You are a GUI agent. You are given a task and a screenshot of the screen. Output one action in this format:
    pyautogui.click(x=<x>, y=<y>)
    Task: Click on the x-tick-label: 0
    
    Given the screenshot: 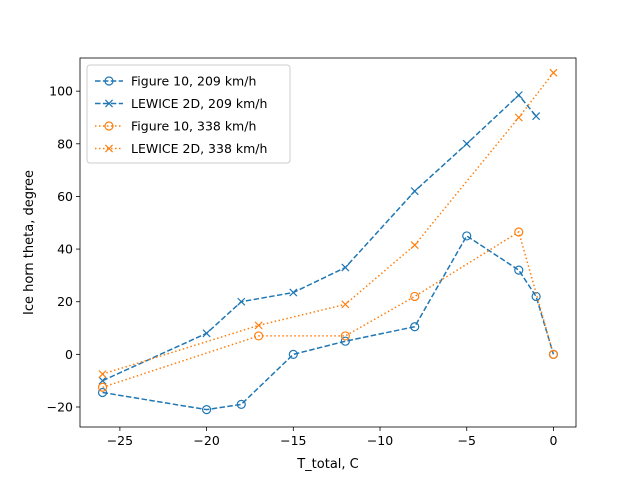 What is the action you would take?
    pyautogui.click(x=553, y=440)
    